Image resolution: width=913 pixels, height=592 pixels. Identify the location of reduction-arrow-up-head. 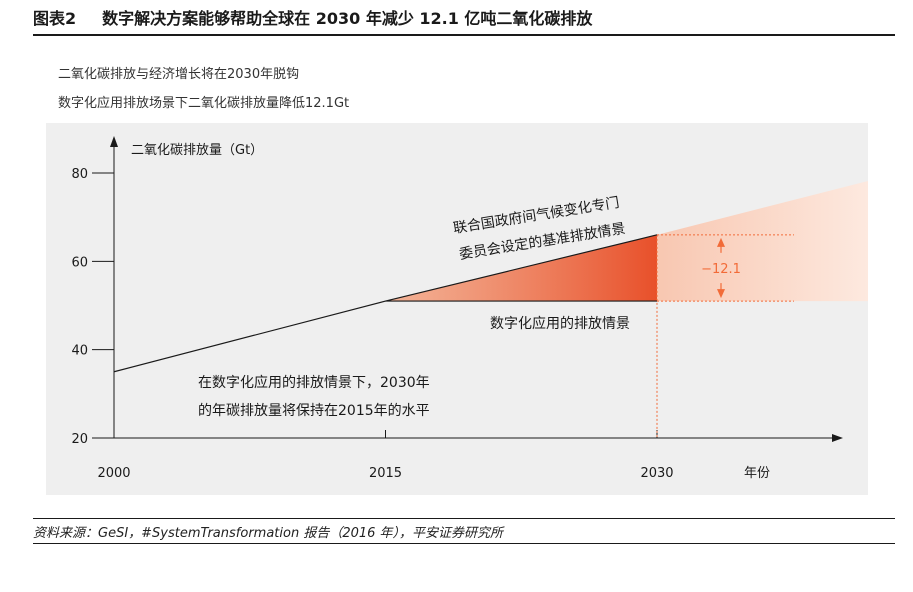
(721, 242).